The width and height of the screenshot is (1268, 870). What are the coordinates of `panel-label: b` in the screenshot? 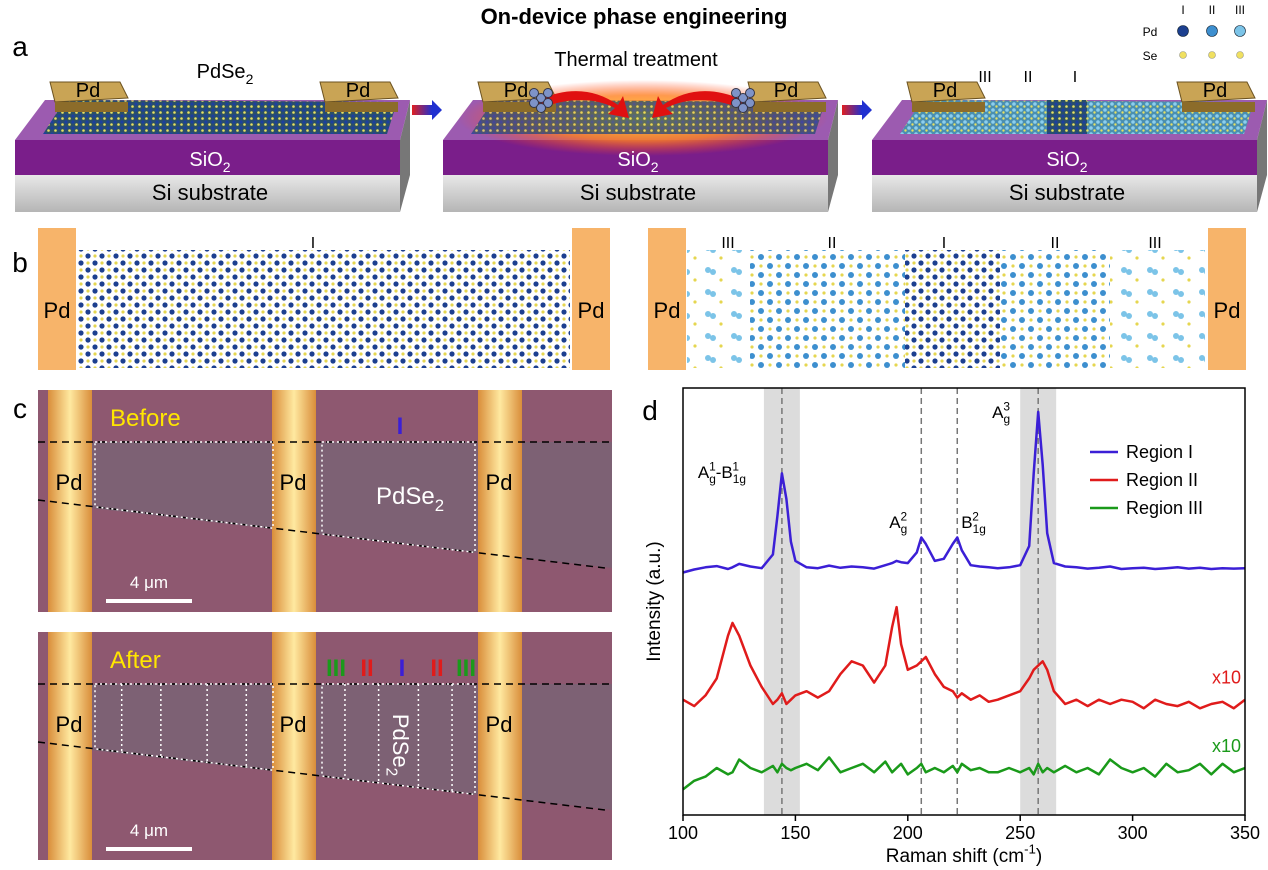 It's located at (20, 262).